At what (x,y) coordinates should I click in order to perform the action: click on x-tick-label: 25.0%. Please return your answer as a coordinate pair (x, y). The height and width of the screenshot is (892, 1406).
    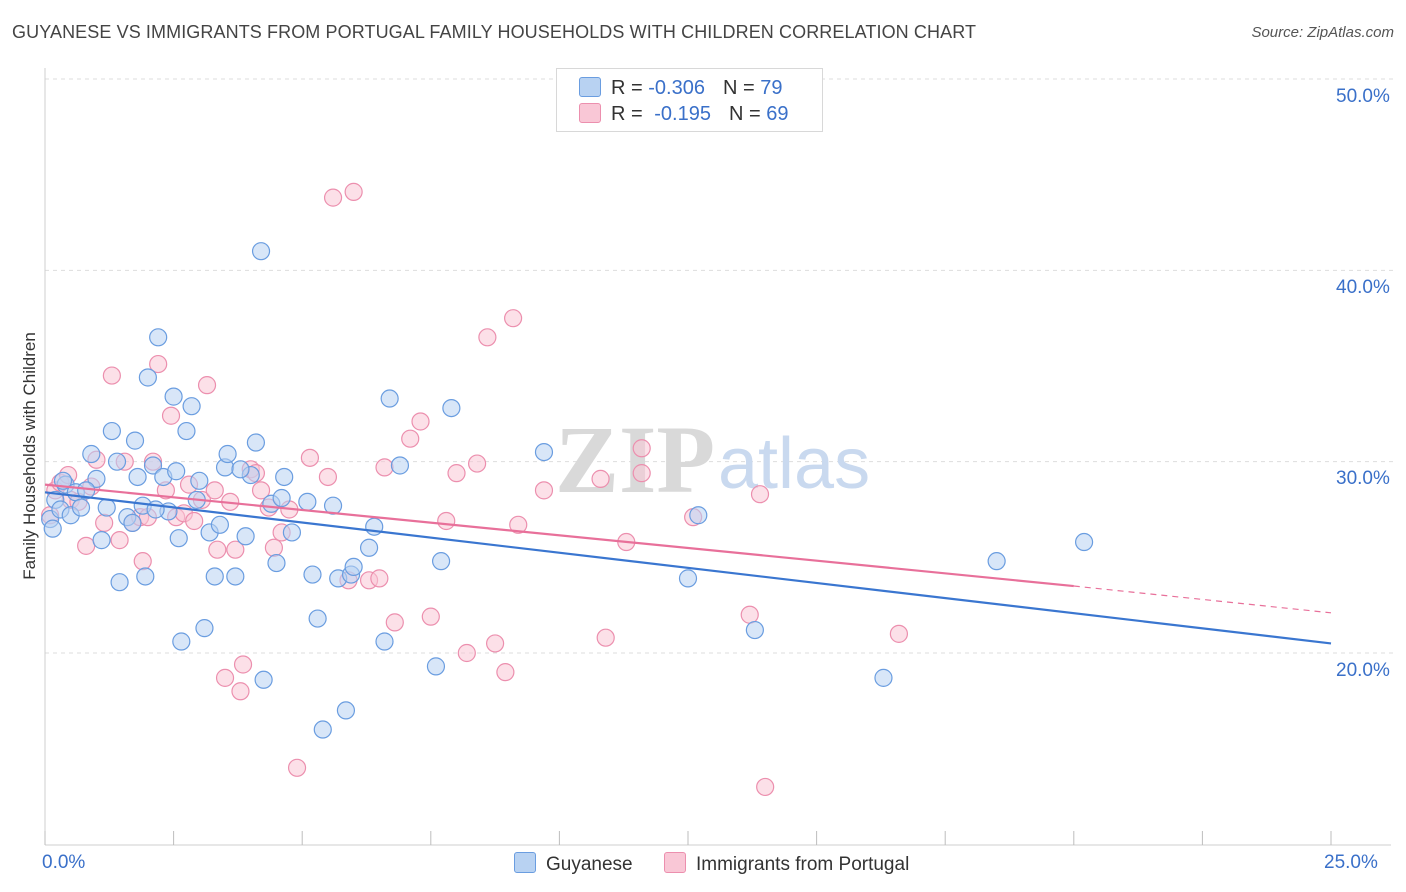
    Looking at the image, I should click on (1351, 862).